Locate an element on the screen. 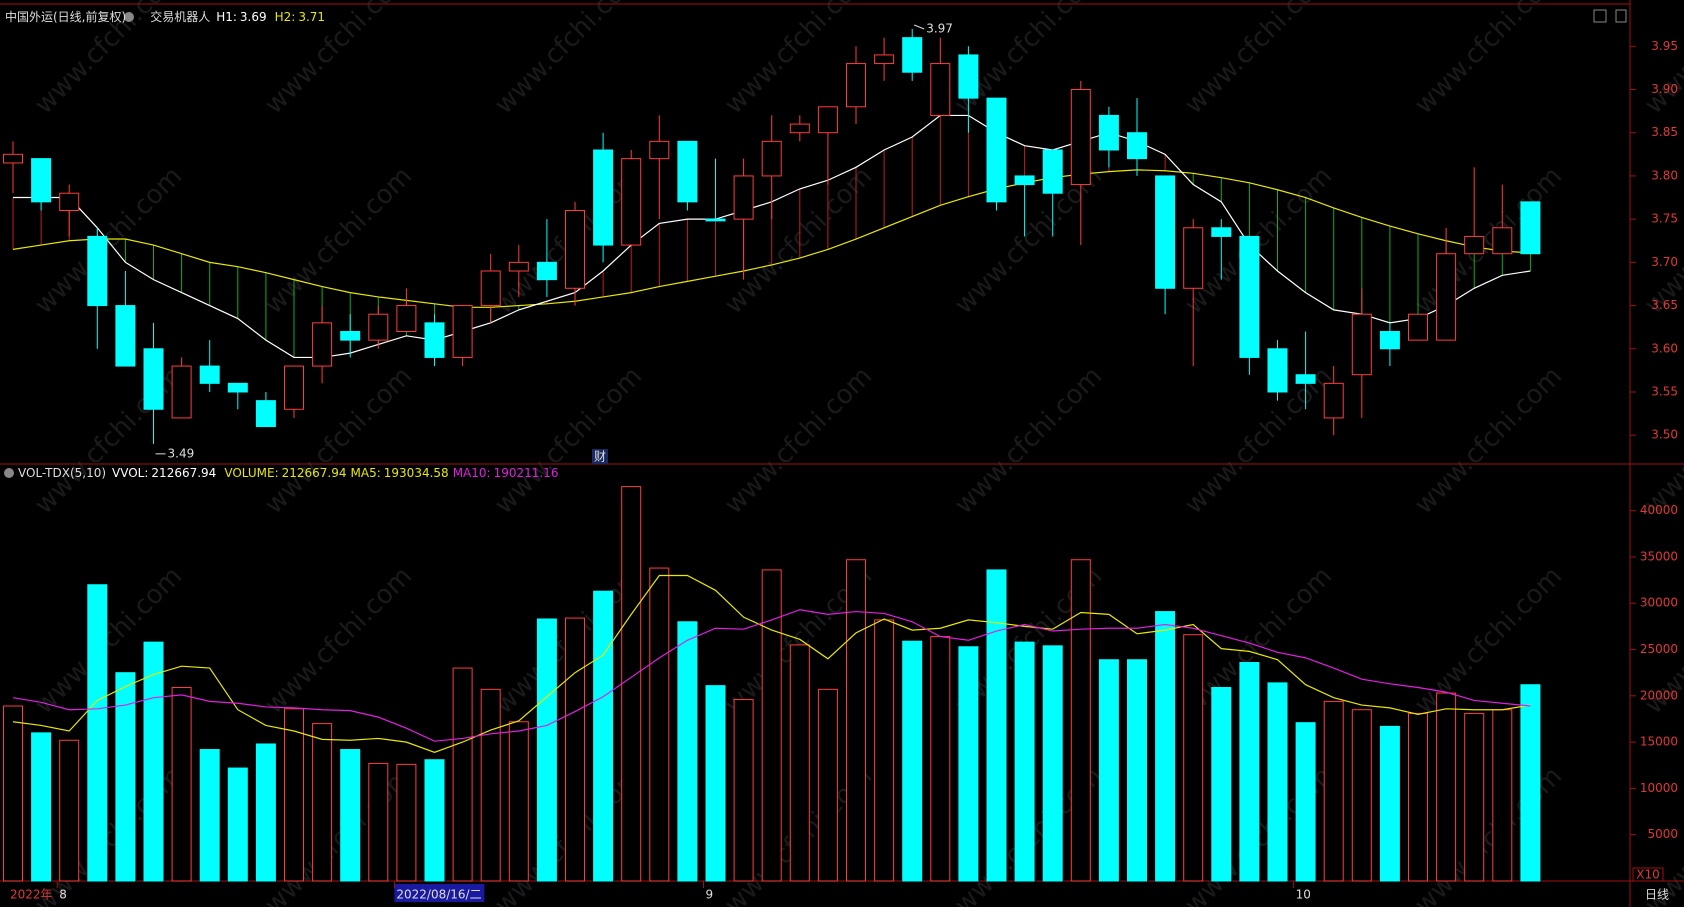 The width and height of the screenshot is (1684, 907). event-marker-box is located at coordinates (600, 456).